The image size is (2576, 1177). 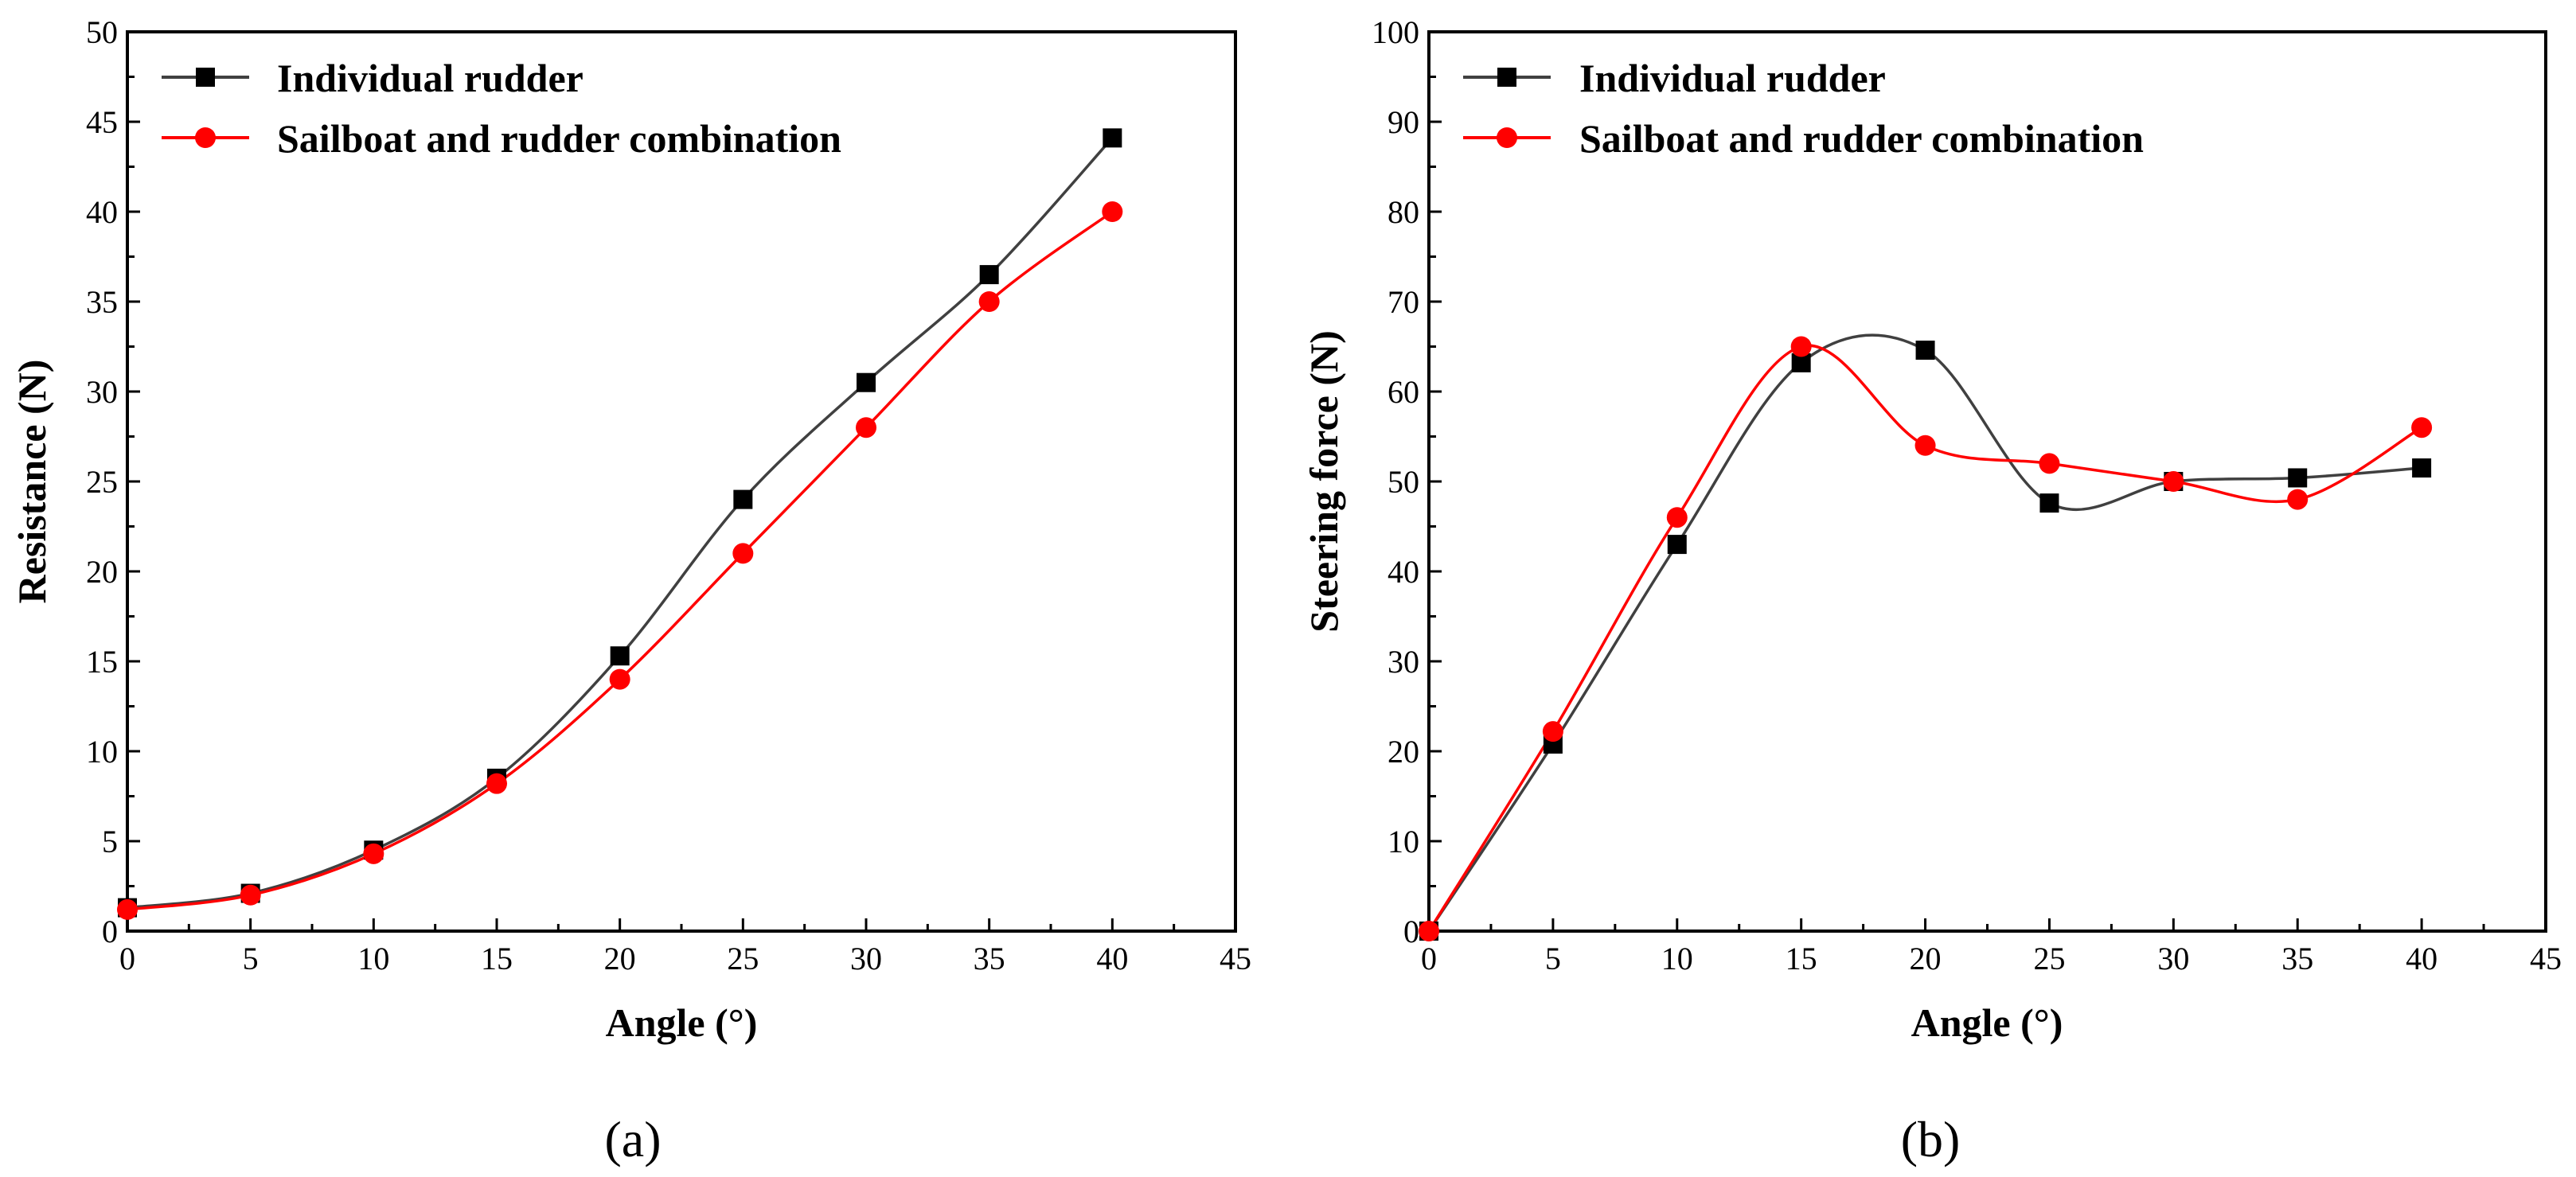 What do you see at coordinates (102, 572) in the screenshot?
I see `y-tick-label-a: 20` at bounding box center [102, 572].